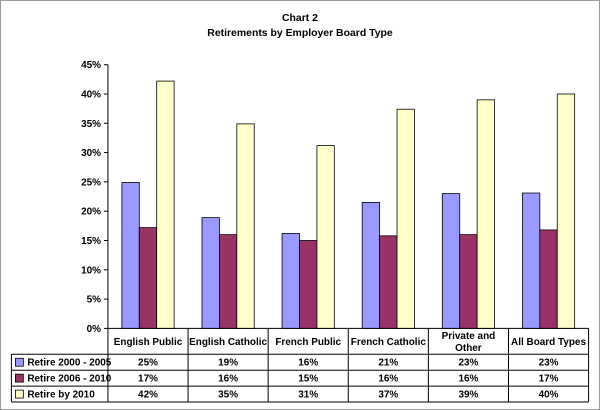 Image resolution: width=600 pixels, height=410 pixels. I want to click on data-table-value: 40%, so click(549, 395).